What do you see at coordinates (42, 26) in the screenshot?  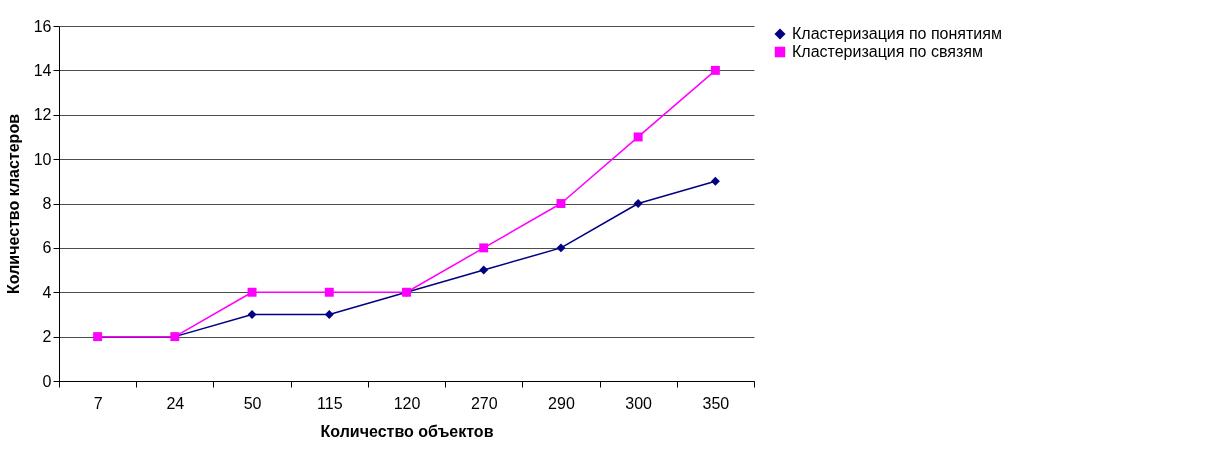 I see `y-tick-label: 16` at bounding box center [42, 26].